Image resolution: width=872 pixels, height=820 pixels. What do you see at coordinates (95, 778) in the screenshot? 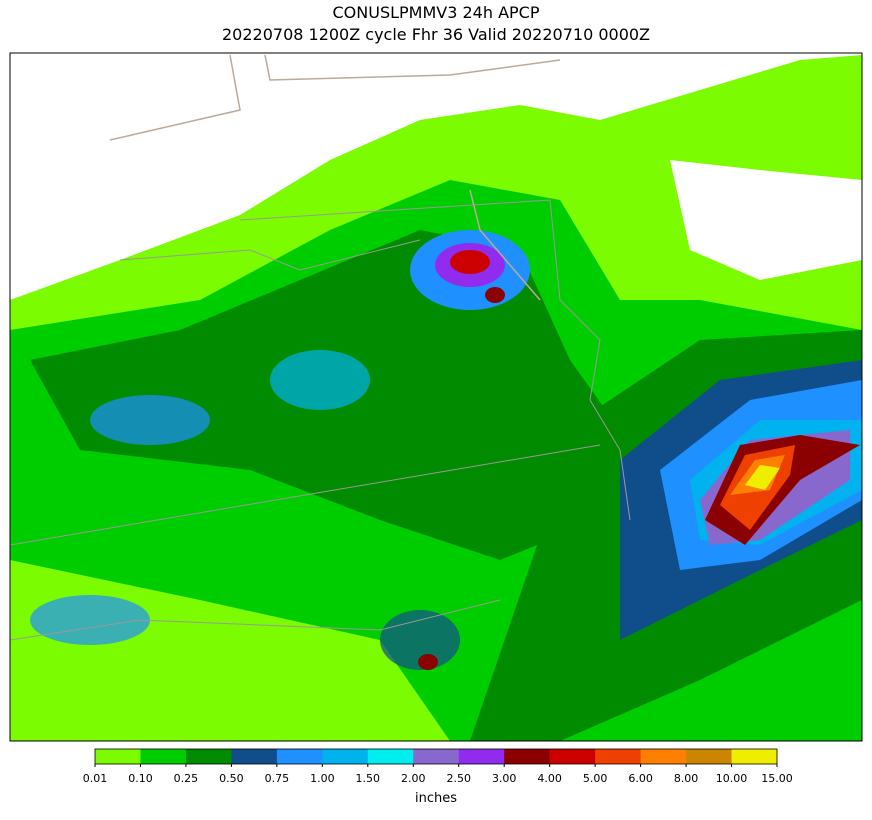
I see `tick-label: 0.01` at bounding box center [95, 778].